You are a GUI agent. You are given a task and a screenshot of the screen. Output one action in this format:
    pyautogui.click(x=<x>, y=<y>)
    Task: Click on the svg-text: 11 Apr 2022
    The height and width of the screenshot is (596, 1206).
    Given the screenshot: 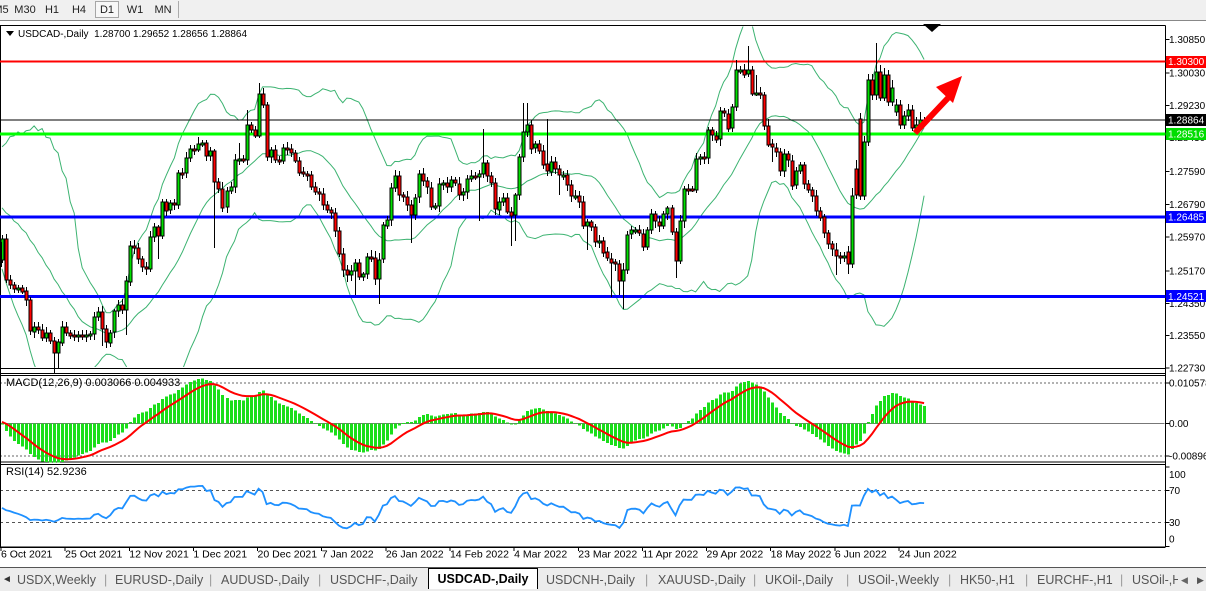 What is the action you would take?
    pyautogui.click(x=670, y=555)
    